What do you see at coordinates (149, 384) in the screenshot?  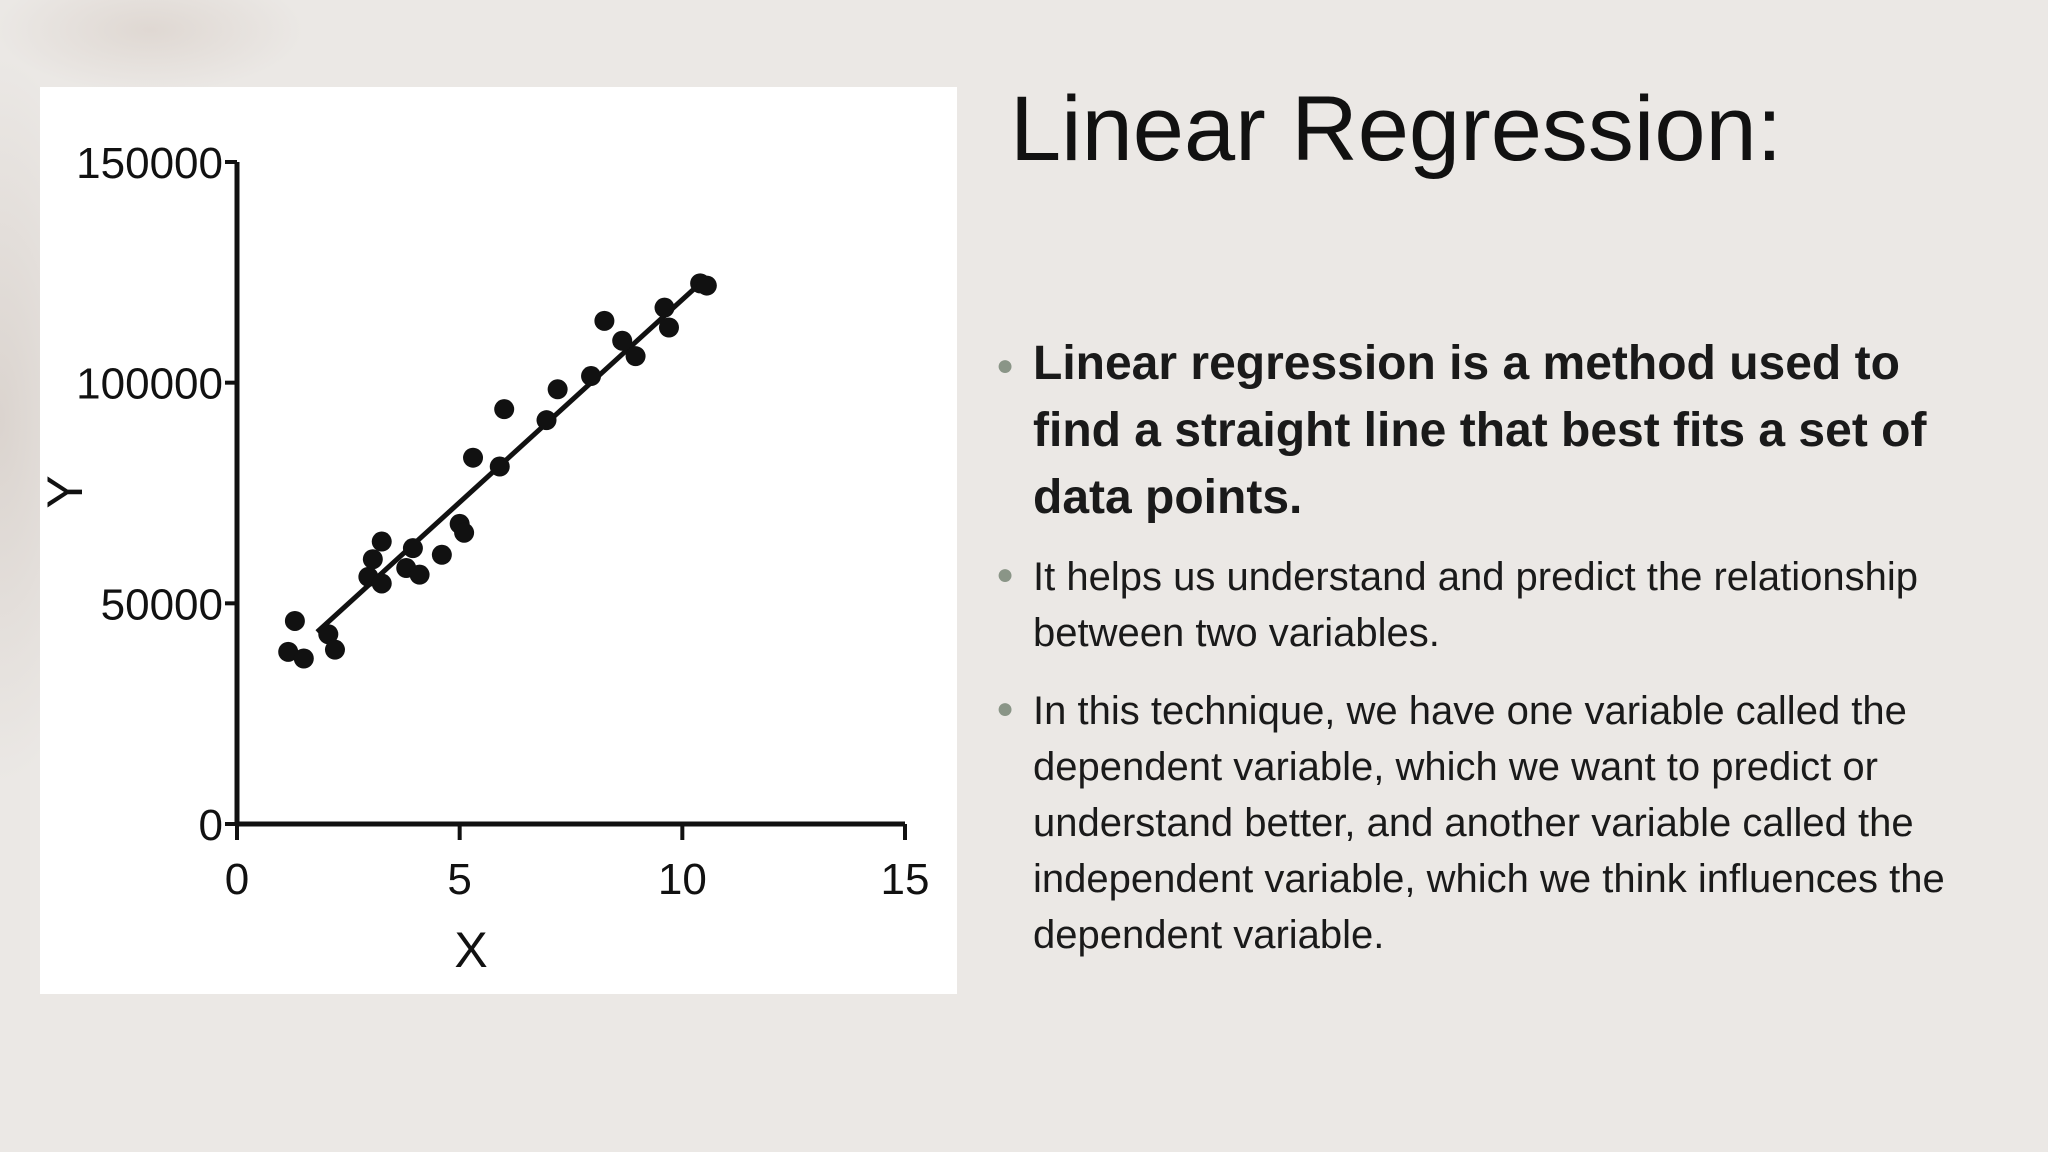 I see `y-tick-label: 100000` at bounding box center [149, 384].